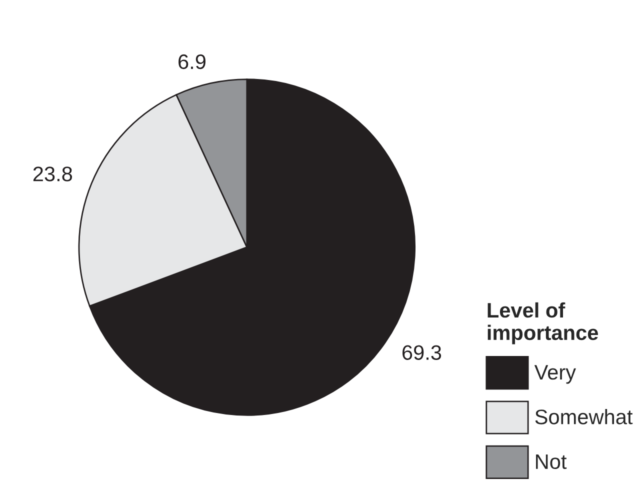 This screenshot has width=638, height=489. Describe the element at coordinates (192, 62) in the screenshot. I see `data-label: 6.9` at that location.